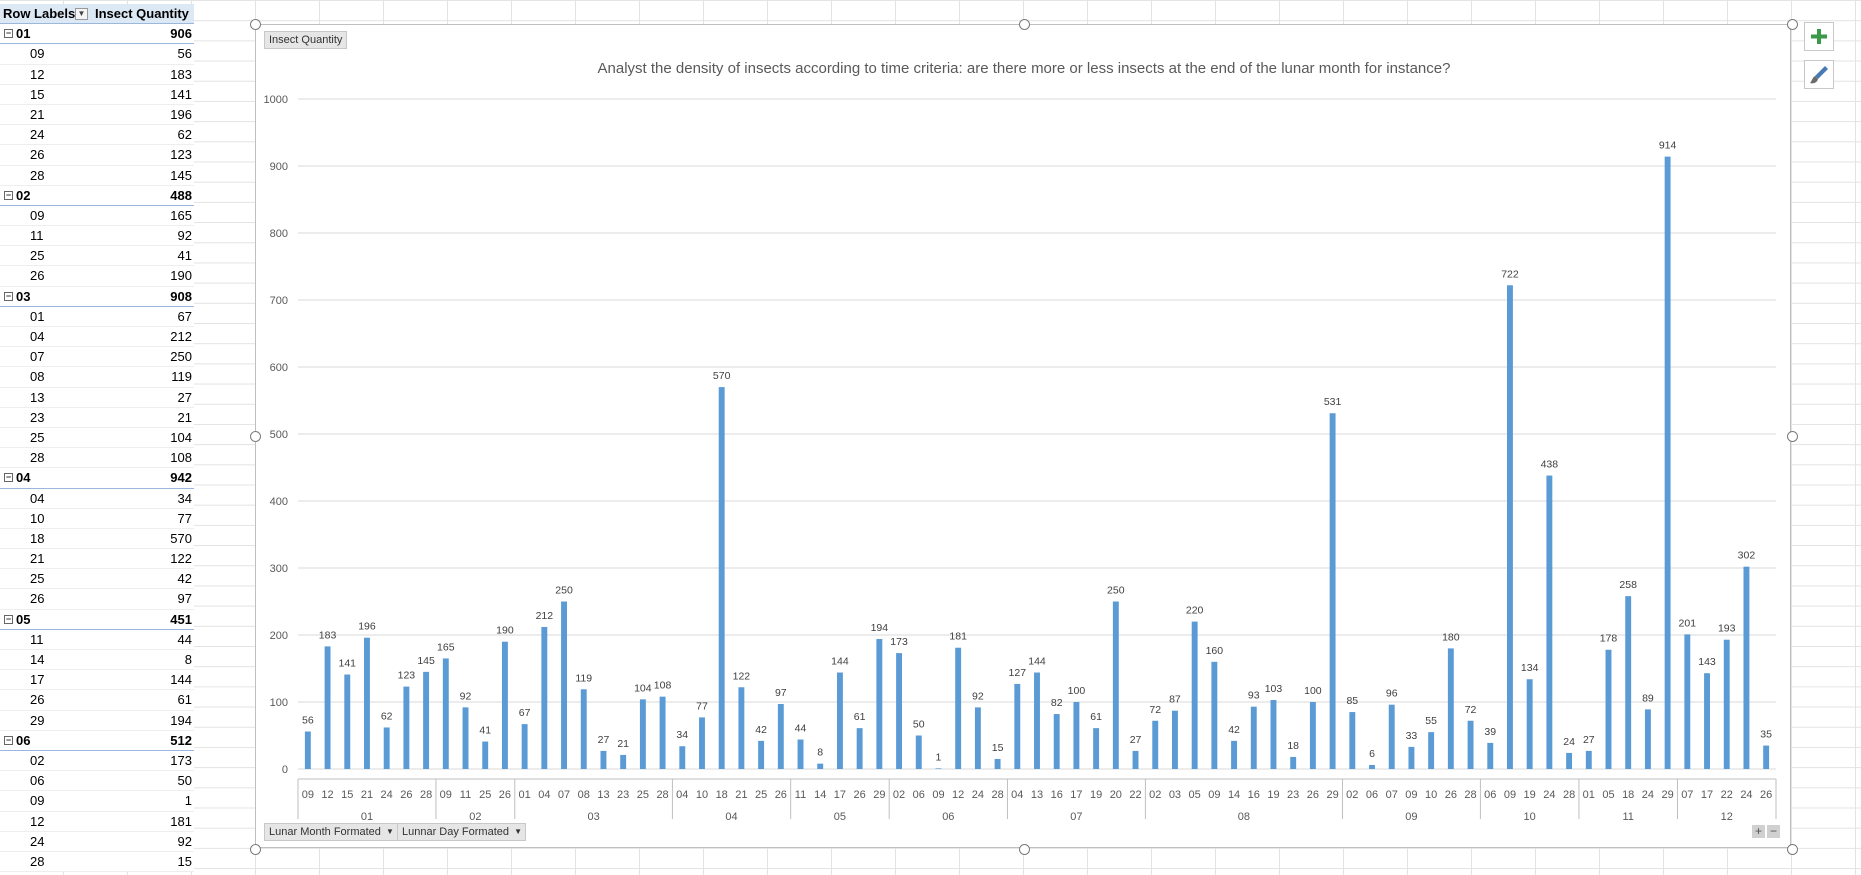 The width and height of the screenshot is (1861, 875). What do you see at coordinates (97, 297) in the screenshot?
I see `pivot-month-row: −03 908` at bounding box center [97, 297].